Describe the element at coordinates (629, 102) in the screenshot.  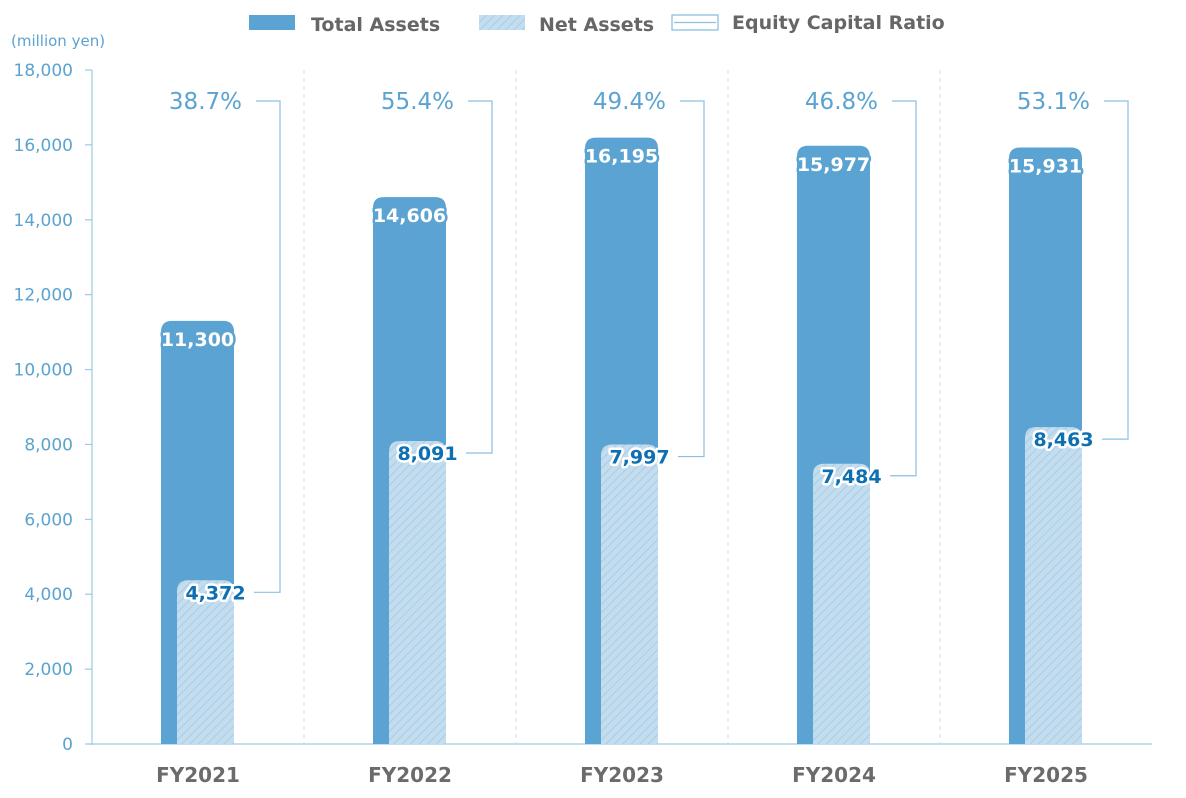
I see `equity-ratio-label: 49.4%` at that location.